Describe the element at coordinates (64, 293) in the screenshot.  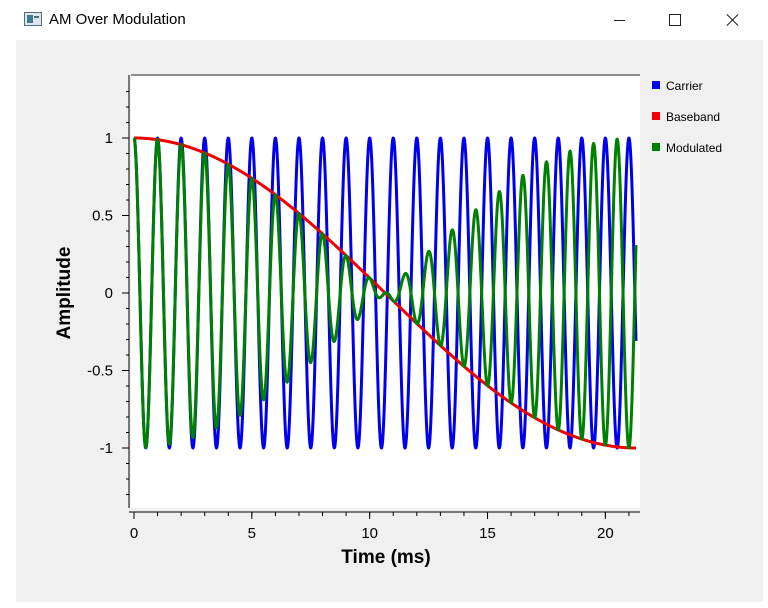
I see `y-axis-title: Amplitude` at that location.